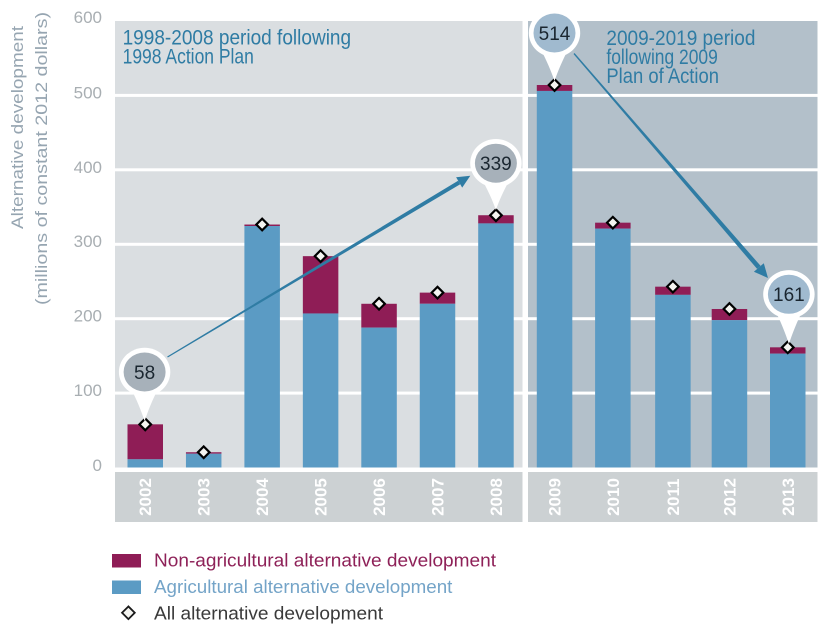 This screenshot has height=632, width=826. I want to click on svg-text: 2007, so click(438, 497).